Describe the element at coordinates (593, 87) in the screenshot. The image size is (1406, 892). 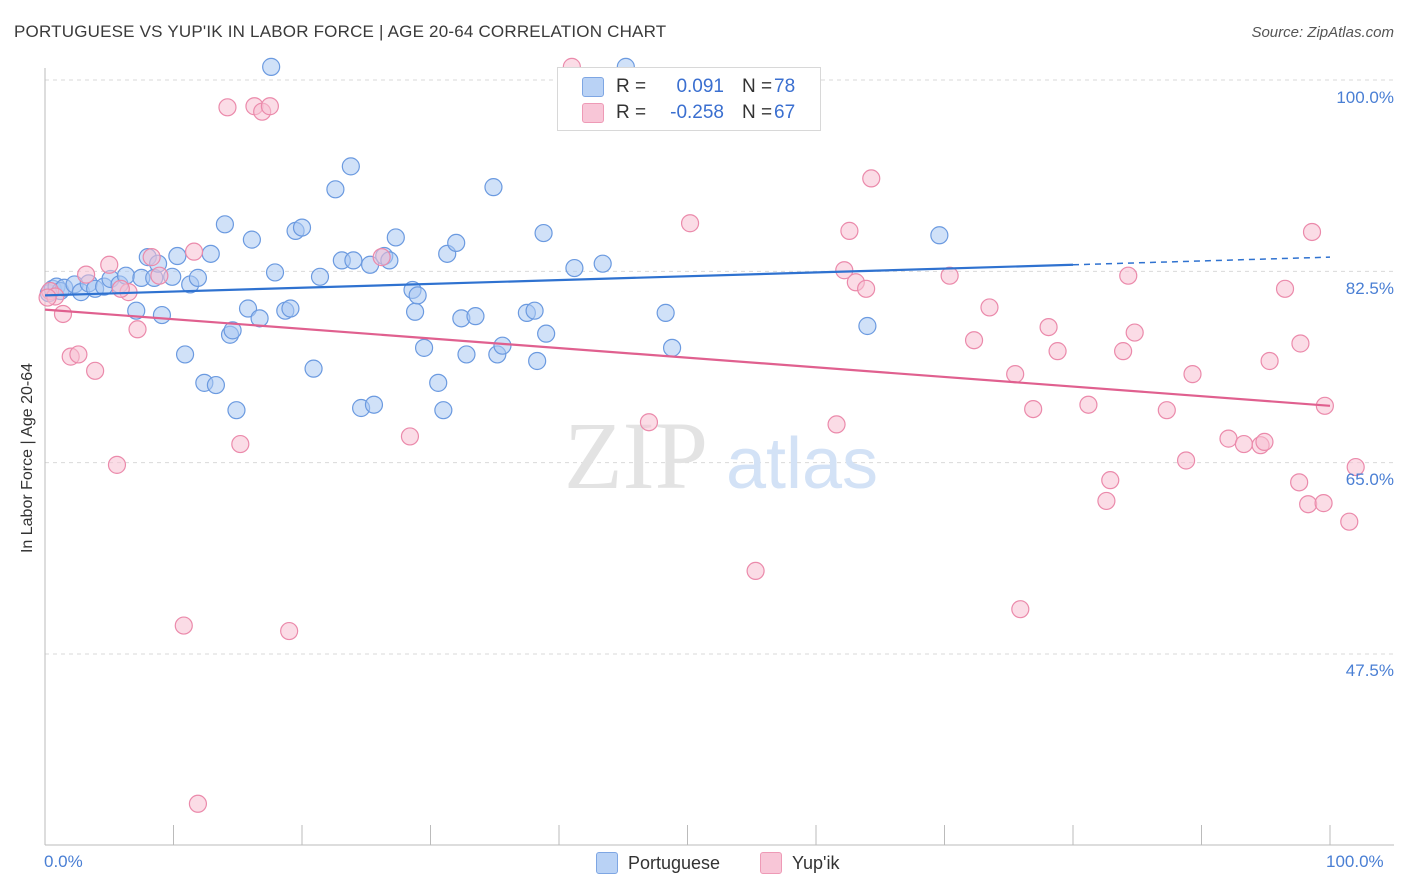
I see `portuguese-swatch` at that location.